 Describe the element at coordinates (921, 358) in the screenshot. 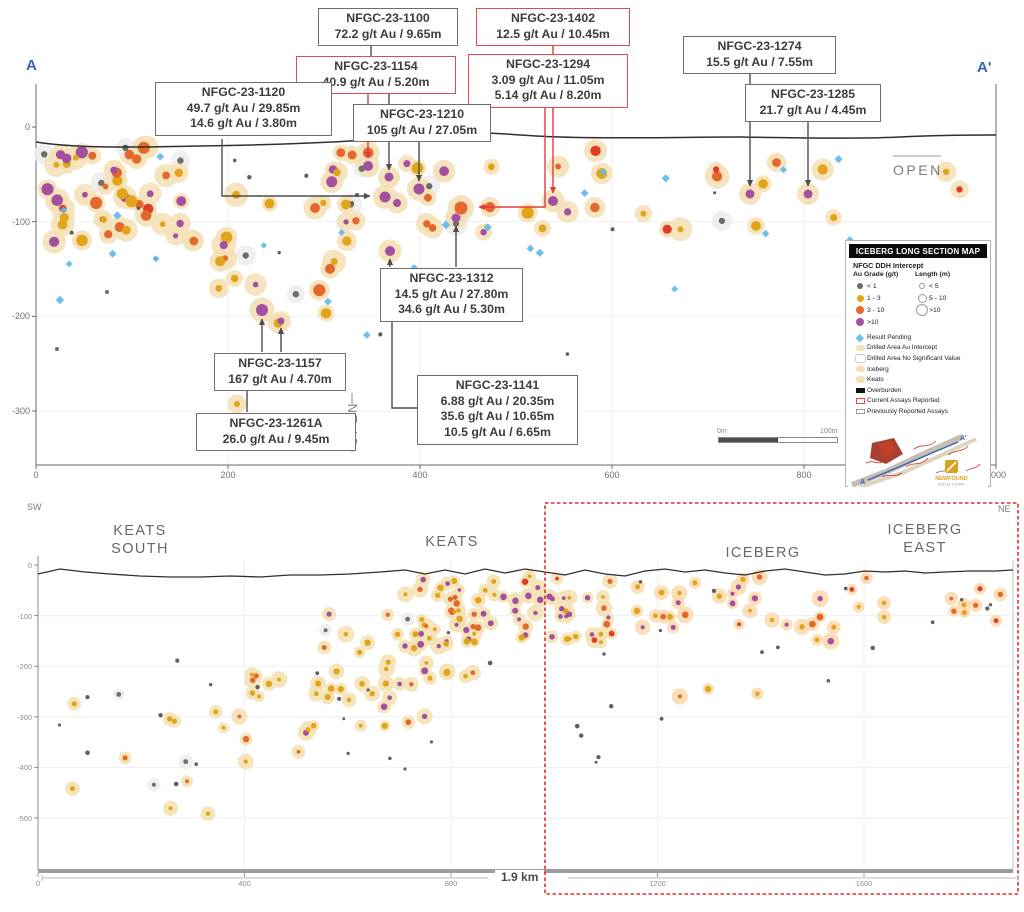

I see `legend-item: Drilled Area No Significant Value` at that location.